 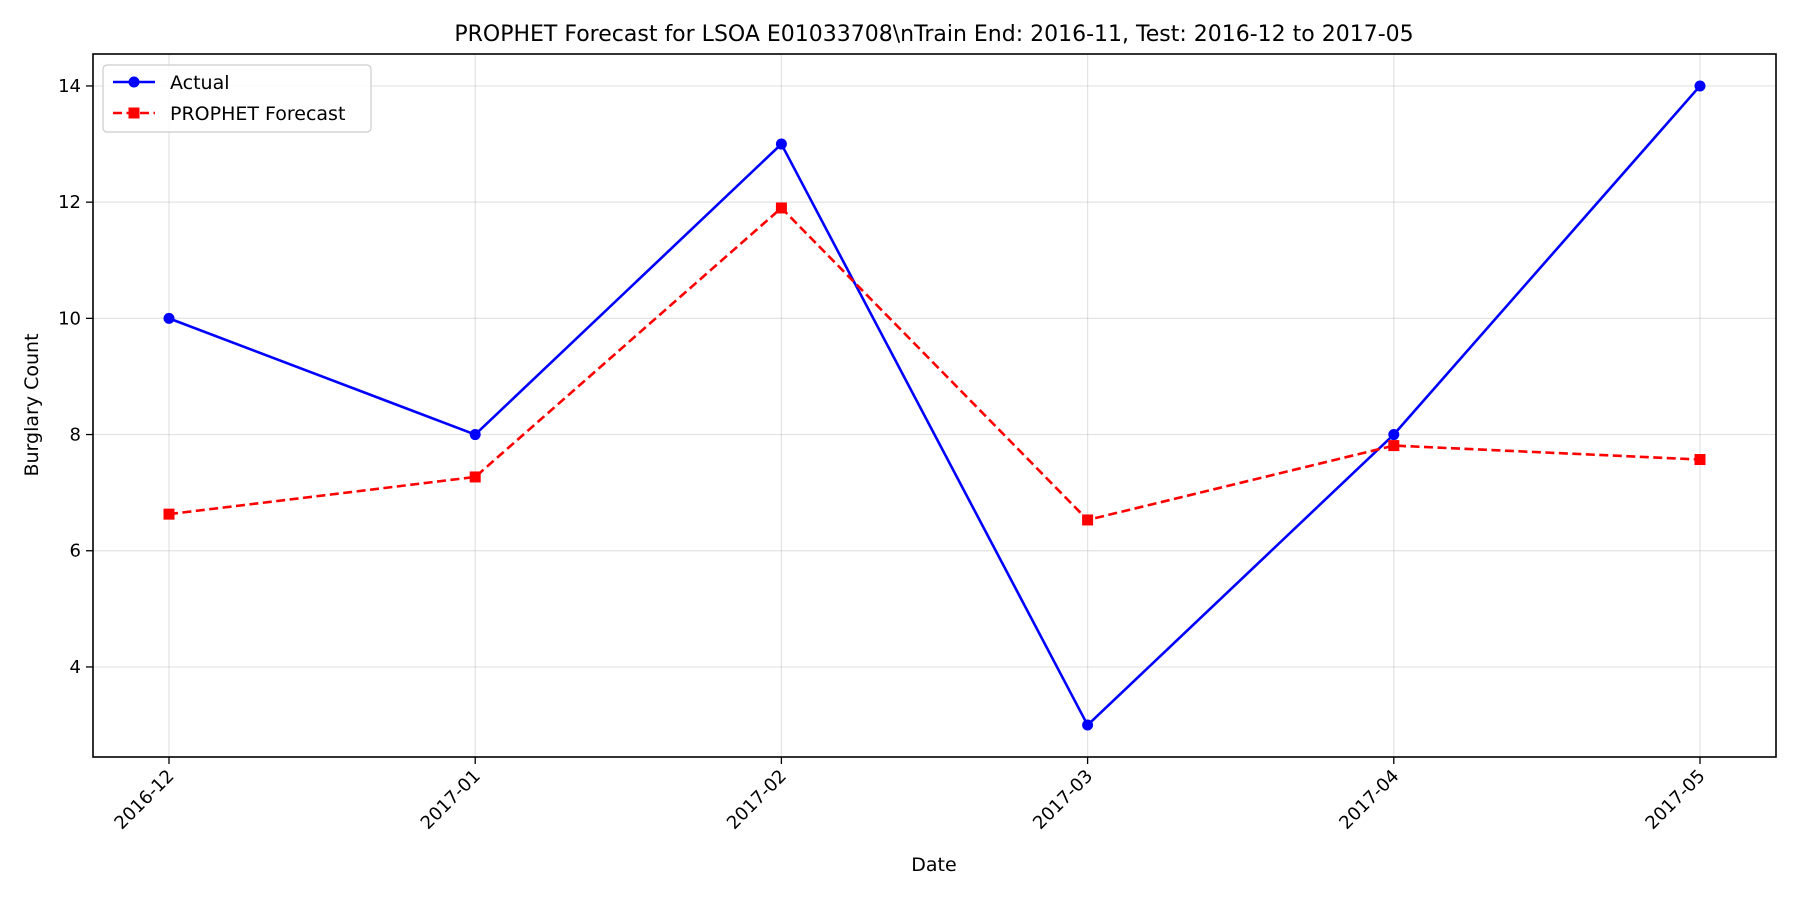 I want to click on legend-item-actual: Actual, so click(x=171, y=83).